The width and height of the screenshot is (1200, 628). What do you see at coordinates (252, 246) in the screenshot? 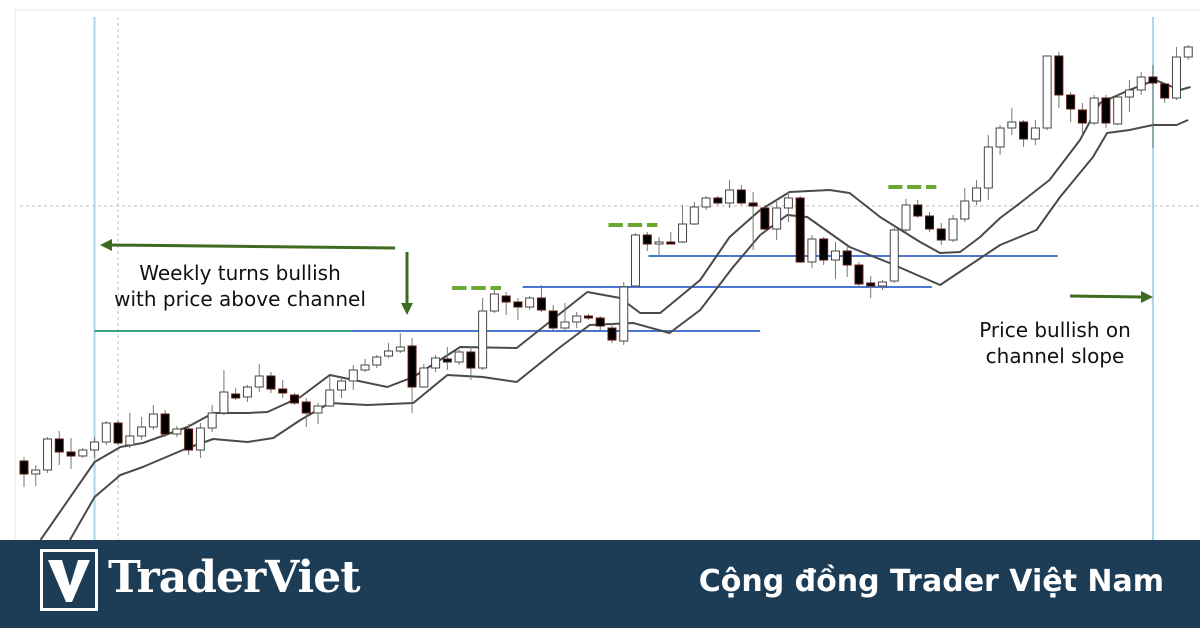
I see `arrow-left` at bounding box center [252, 246].